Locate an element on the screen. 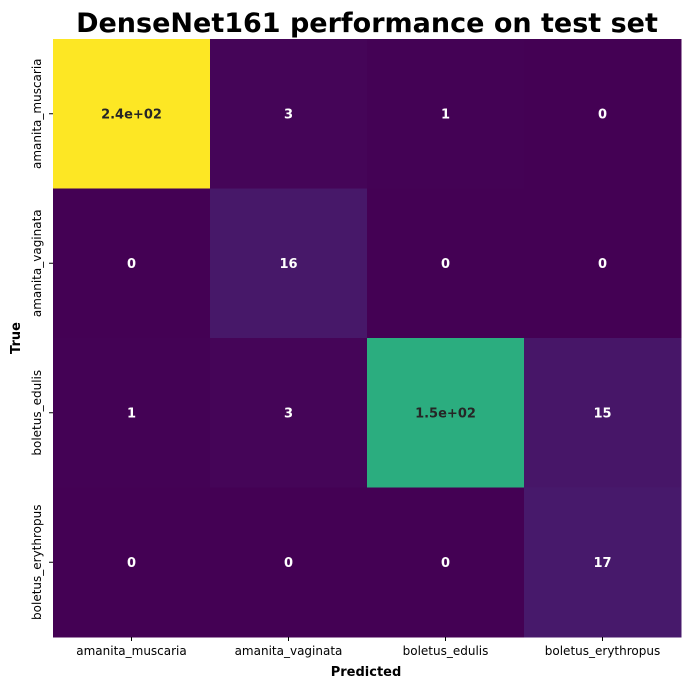 Image resolution: width=690 pixels, height=690 pixels. cell-annotation: 1.5e+02 is located at coordinates (445, 413).